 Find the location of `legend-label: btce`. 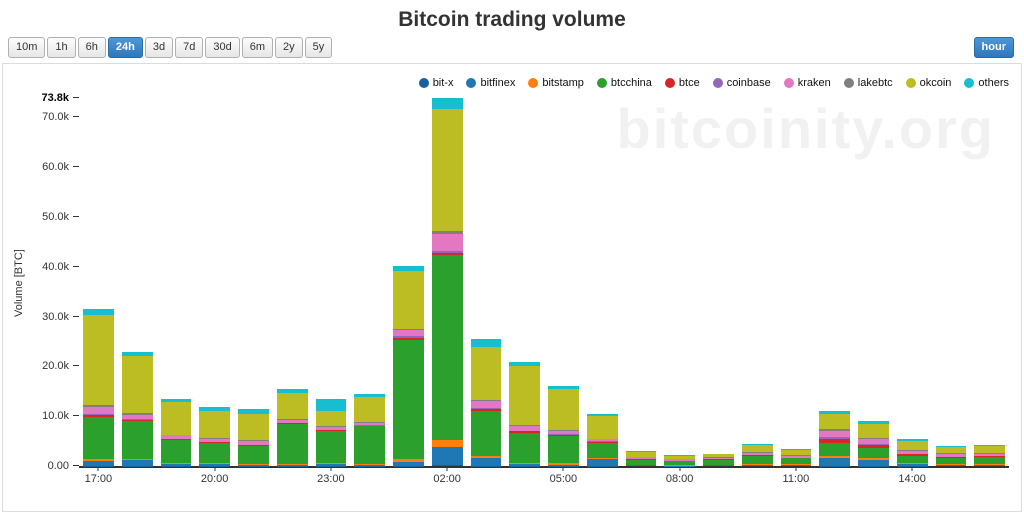

legend-label: btce is located at coordinates (689, 83).